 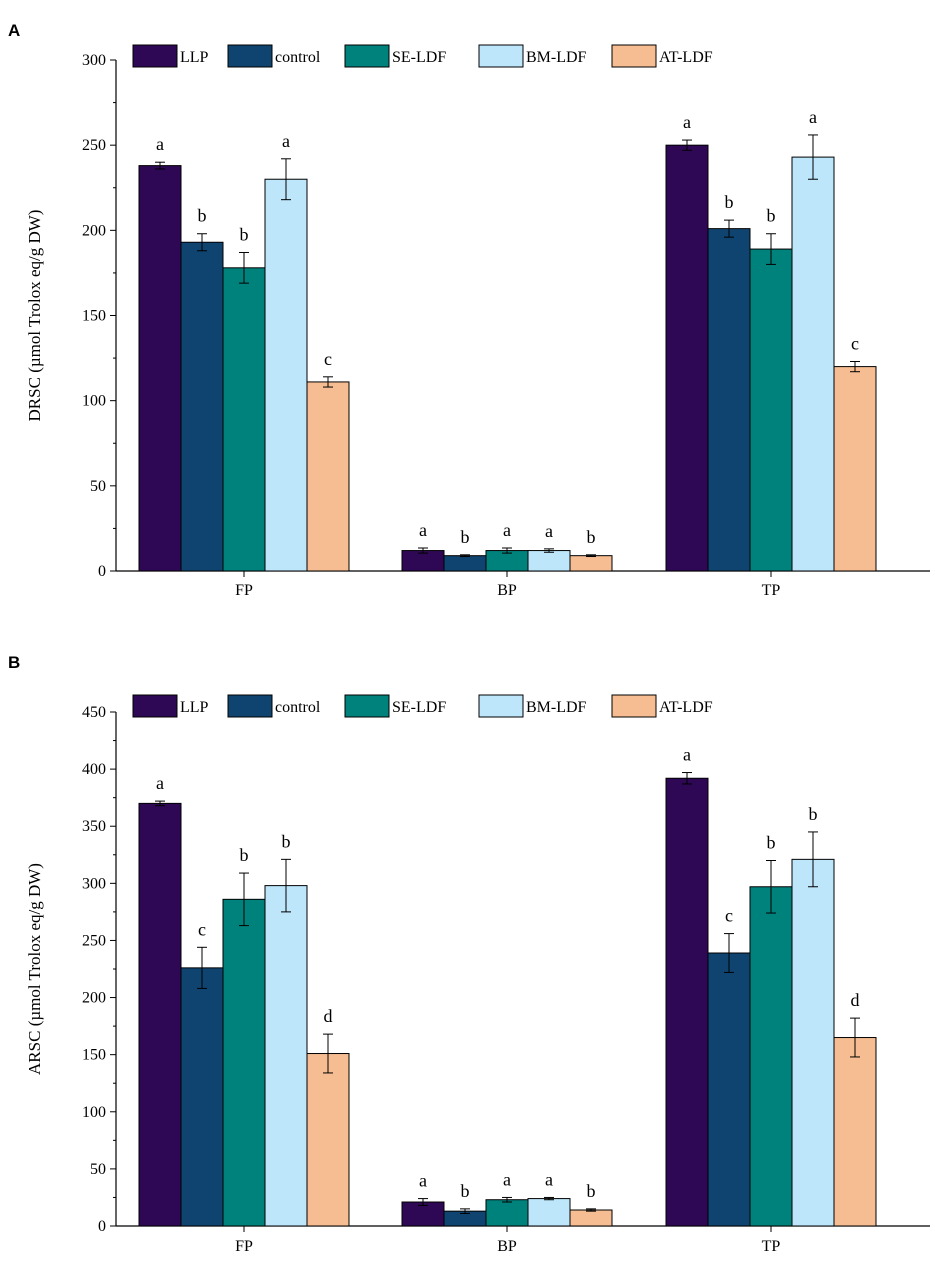 What do you see at coordinates (771, 1246) in the screenshot?
I see `x-category-label: TP` at bounding box center [771, 1246].